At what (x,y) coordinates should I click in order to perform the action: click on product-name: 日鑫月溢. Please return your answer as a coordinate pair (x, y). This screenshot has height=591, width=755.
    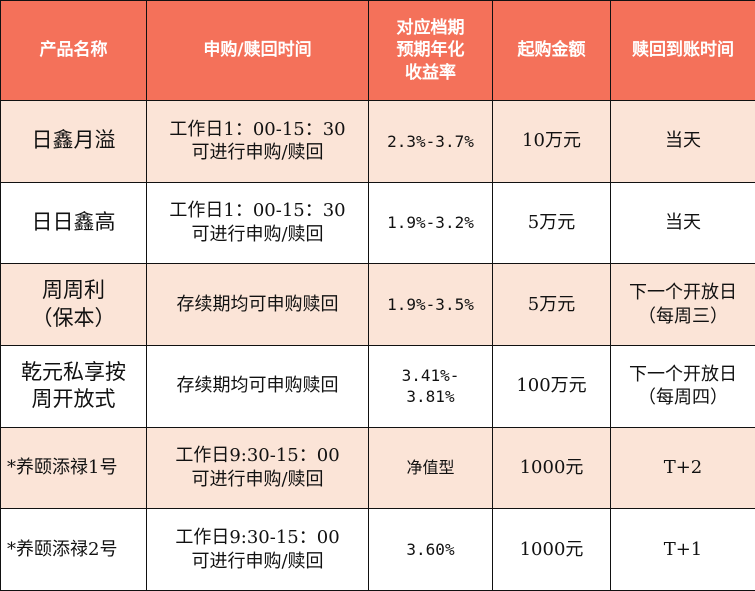
    Looking at the image, I should click on (73, 140).